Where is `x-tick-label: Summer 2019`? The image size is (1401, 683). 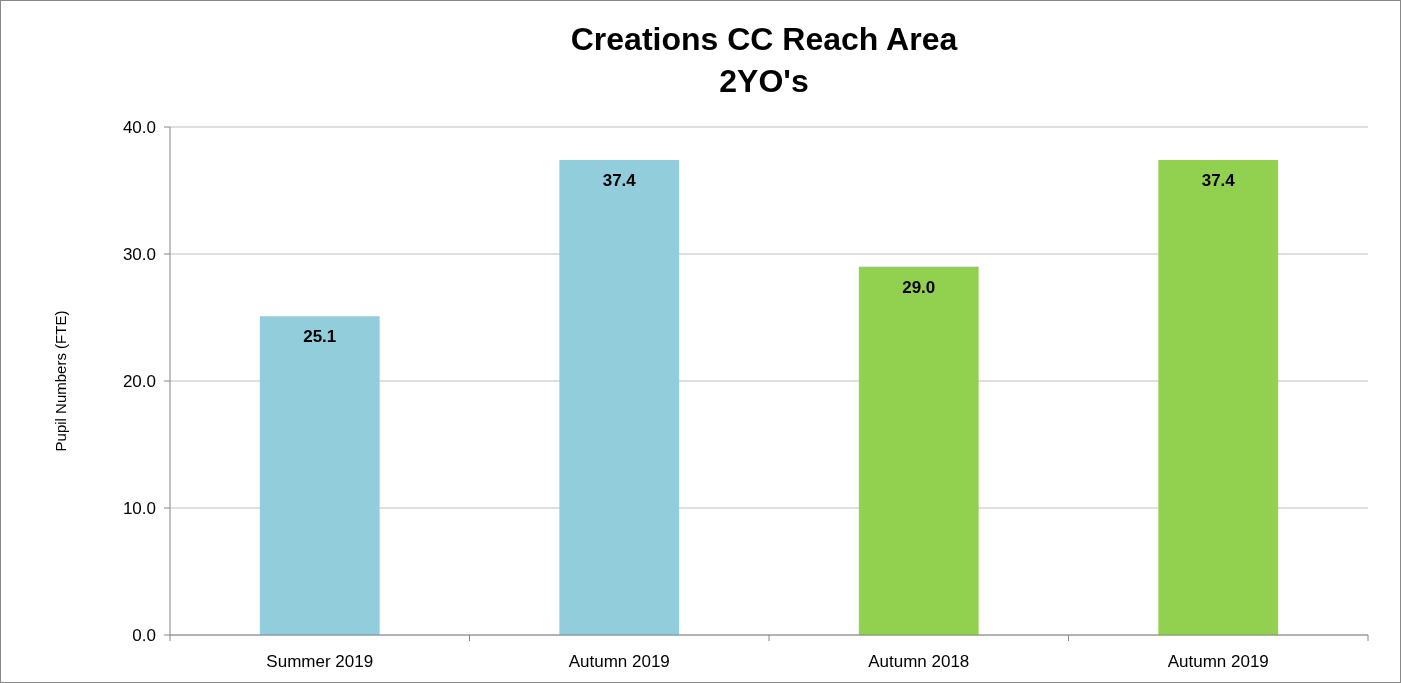 x-tick-label: Summer 2019 is located at coordinates (320, 661).